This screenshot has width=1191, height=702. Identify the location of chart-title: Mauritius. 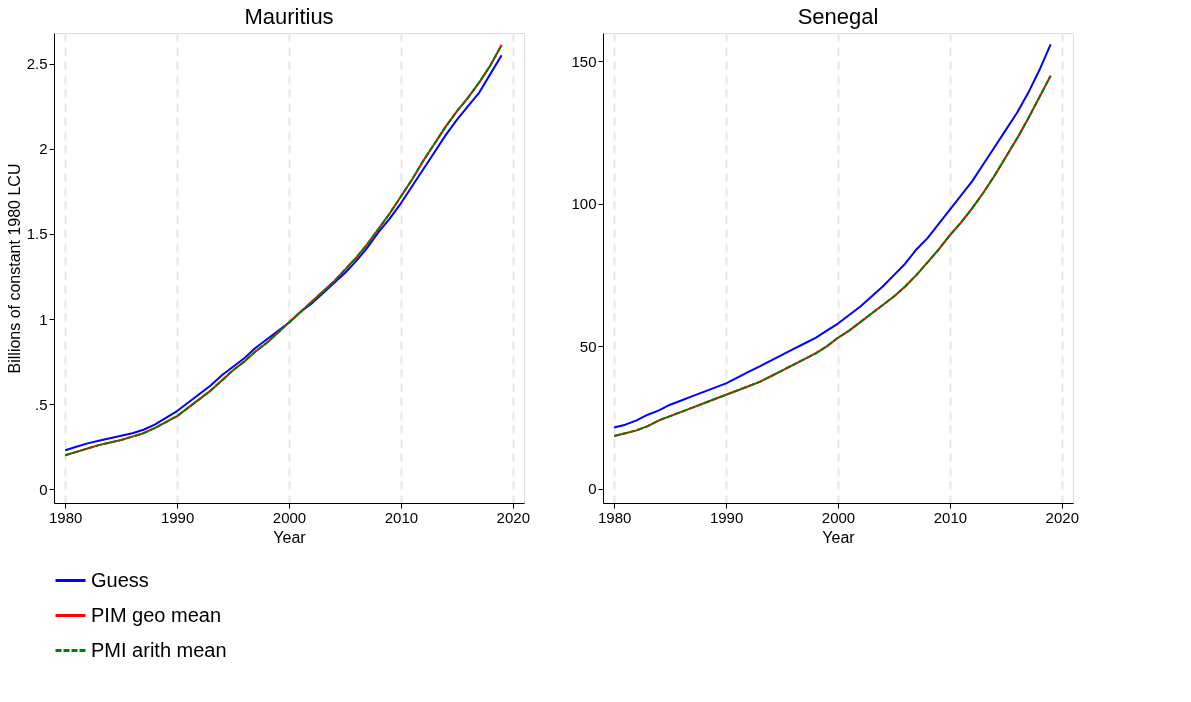
(289, 16).